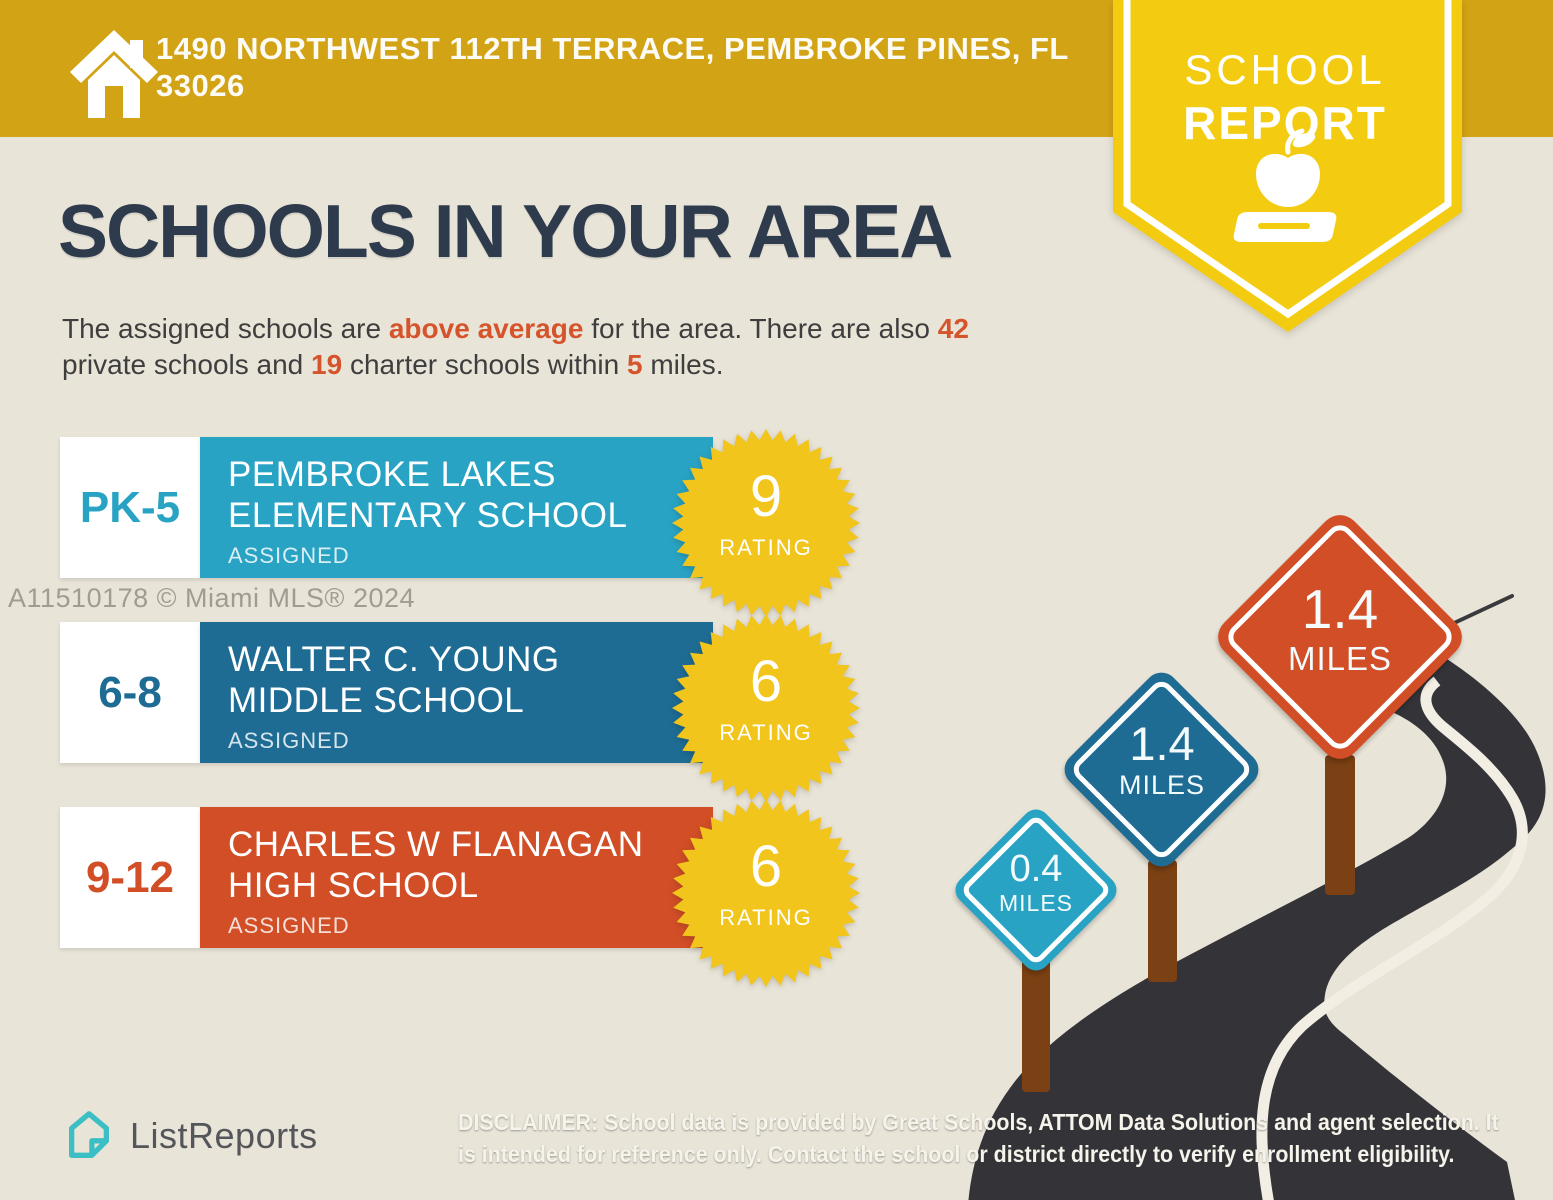 The image size is (1553, 1200). I want to click on school-name: CHARLES W FLANAGAN HIGH SCHOOL, so click(436, 865).